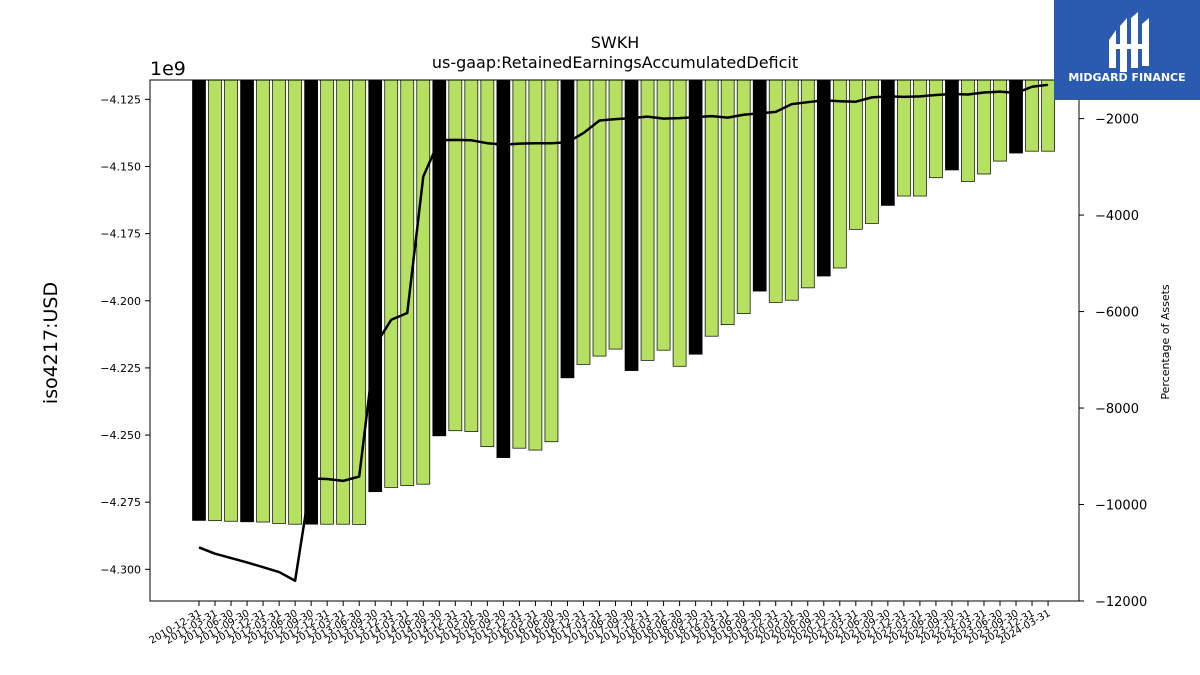  Describe the element at coordinates (120, 166) in the screenshot. I see `y-tick-label: −4.150` at that location.